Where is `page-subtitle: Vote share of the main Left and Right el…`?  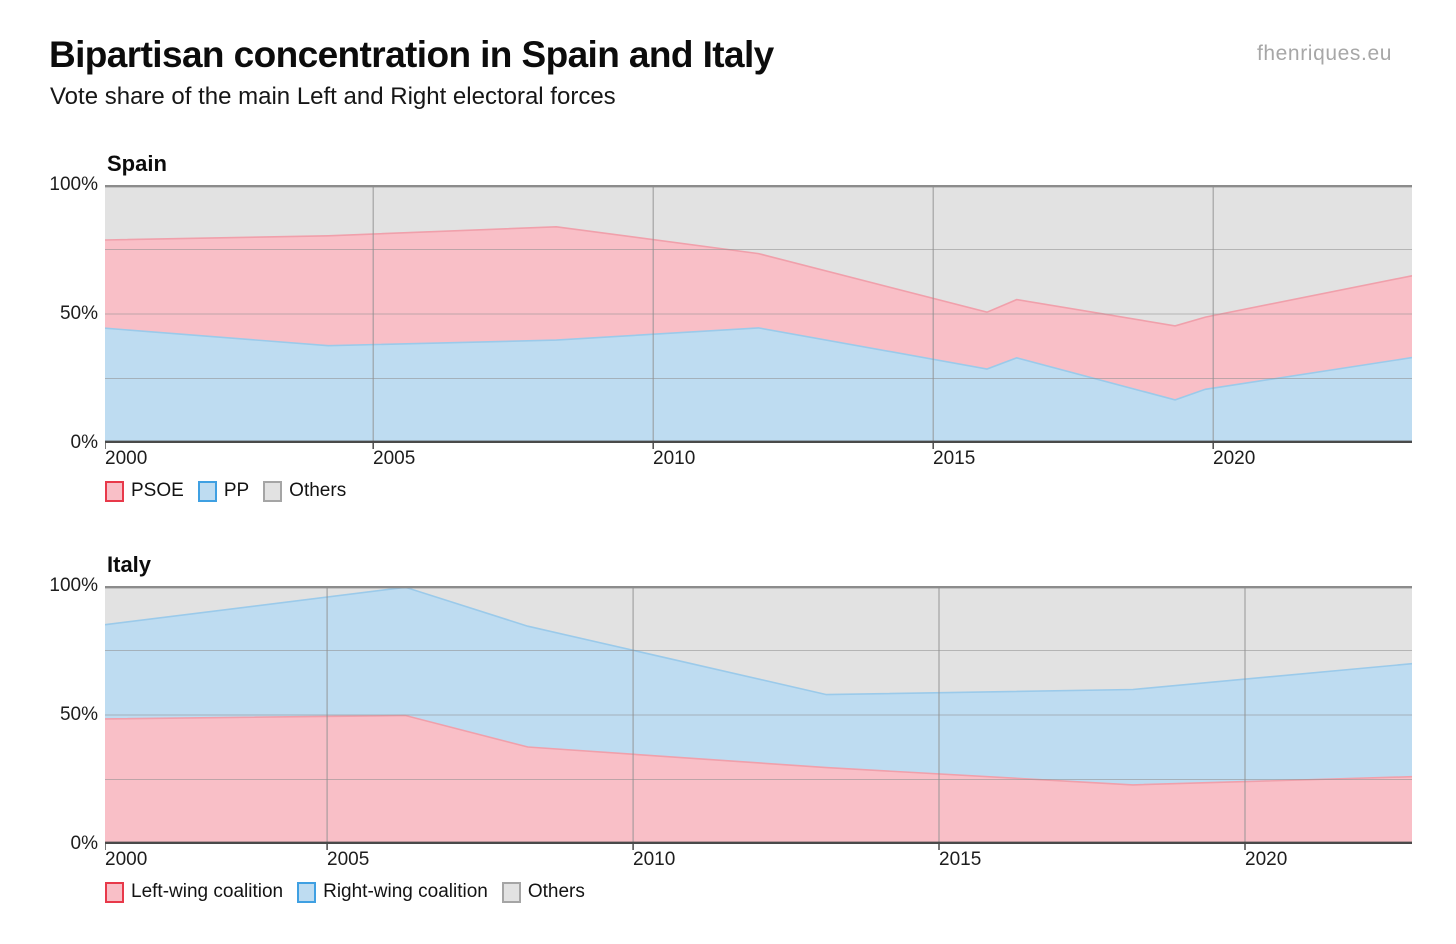
page-subtitle: Vote share of the main Left and Right el… is located at coordinates (333, 96).